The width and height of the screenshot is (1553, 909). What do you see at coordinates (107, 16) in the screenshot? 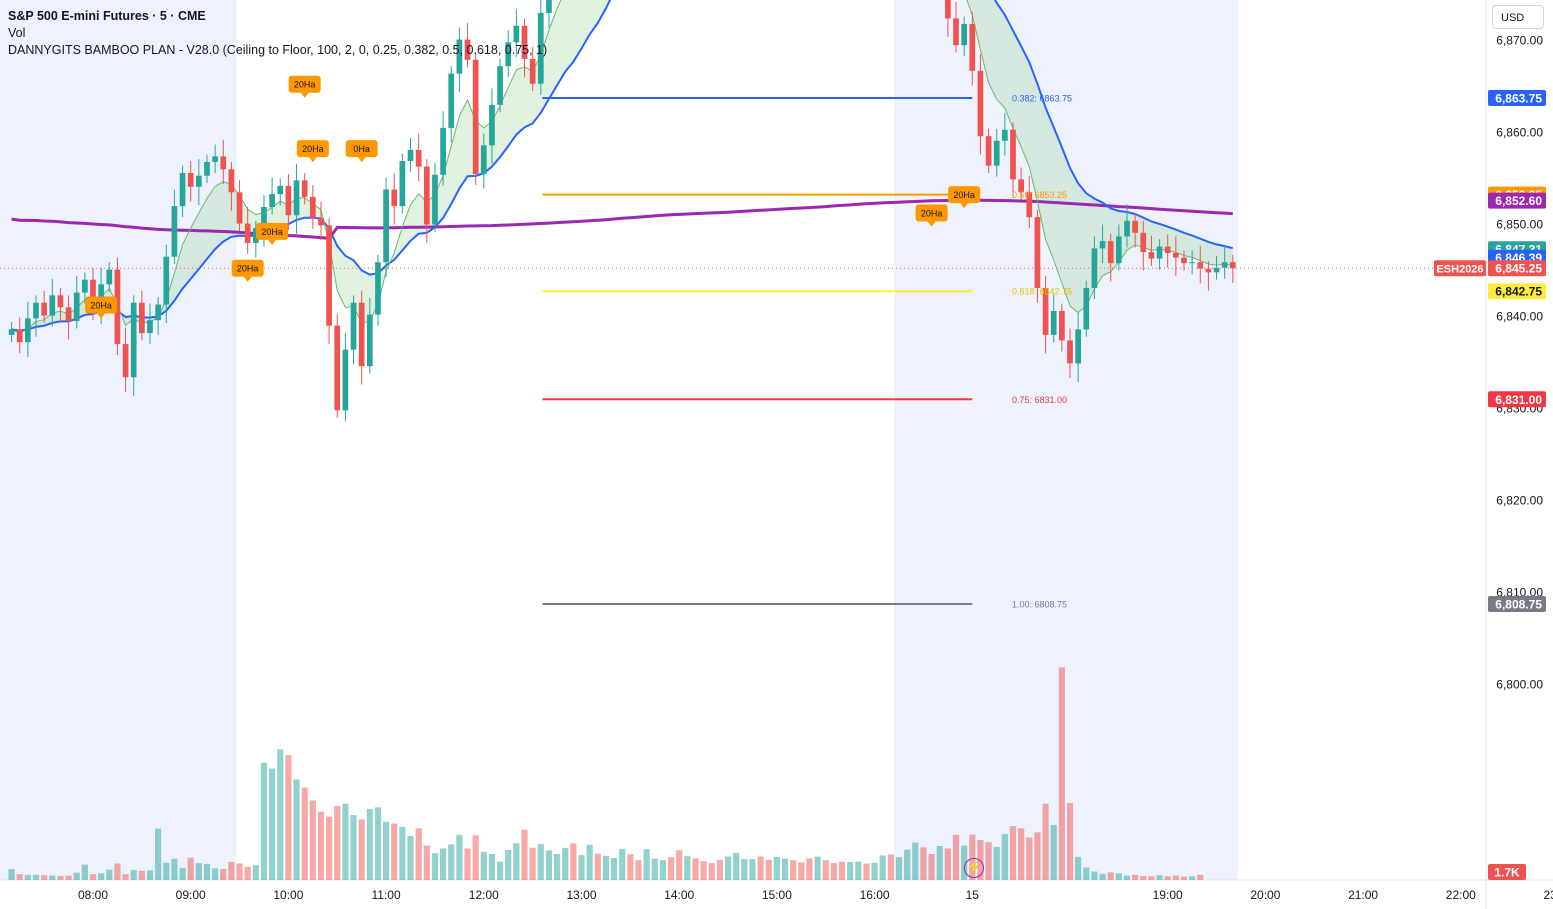
I see `symbol-title: S&P 500 E-mini Futures · 5 · CME` at bounding box center [107, 16].